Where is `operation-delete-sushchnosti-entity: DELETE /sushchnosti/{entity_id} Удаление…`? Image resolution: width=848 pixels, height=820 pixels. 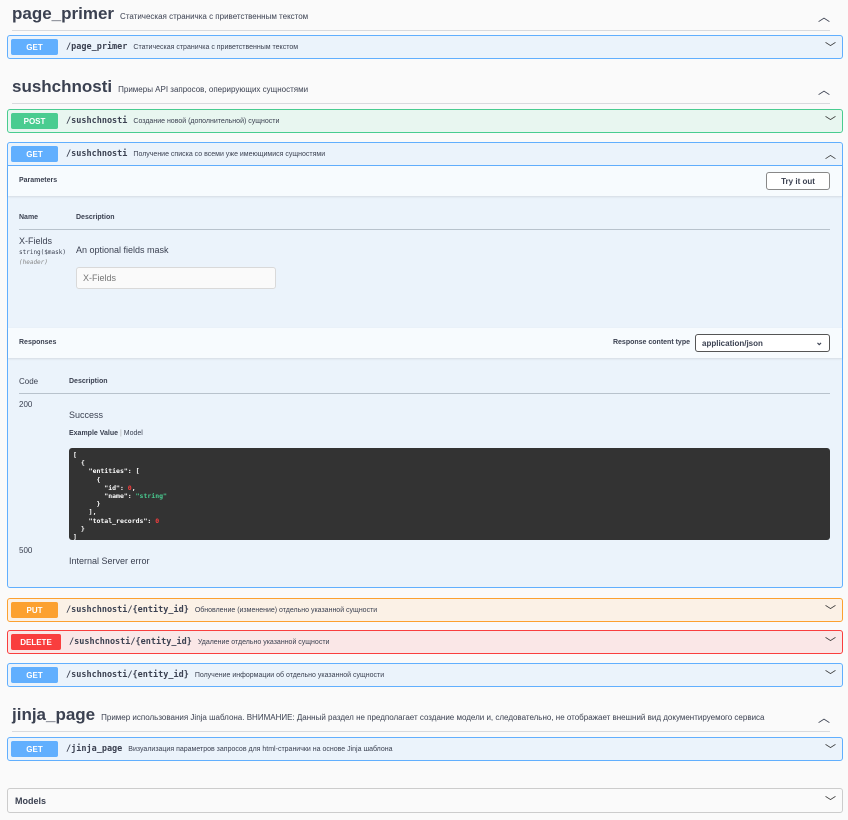
operation-delete-sushchnosti-entity: DELETE /sushchnosti/{entity_id} Удаление… is located at coordinates (425, 642).